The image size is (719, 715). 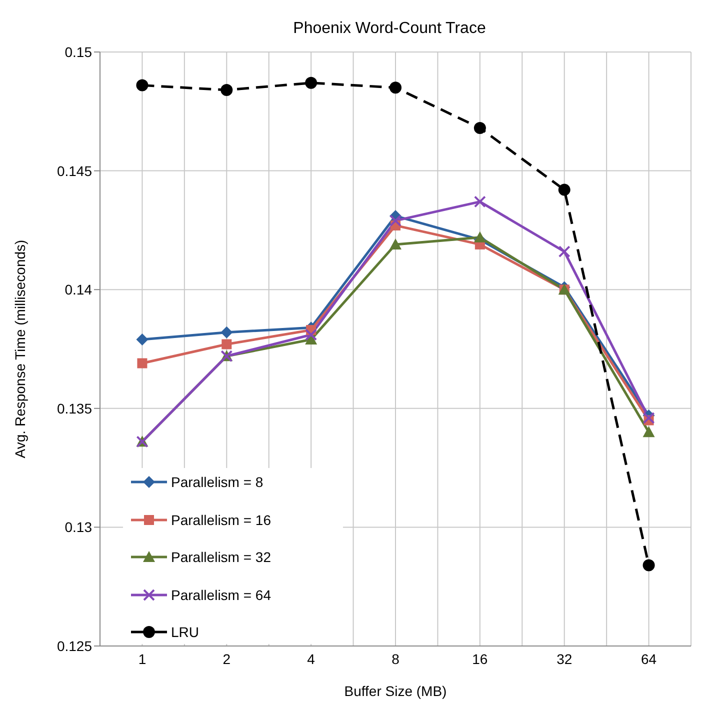 What do you see at coordinates (648, 658) in the screenshot?
I see `x-tick-label: 64` at bounding box center [648, 658].